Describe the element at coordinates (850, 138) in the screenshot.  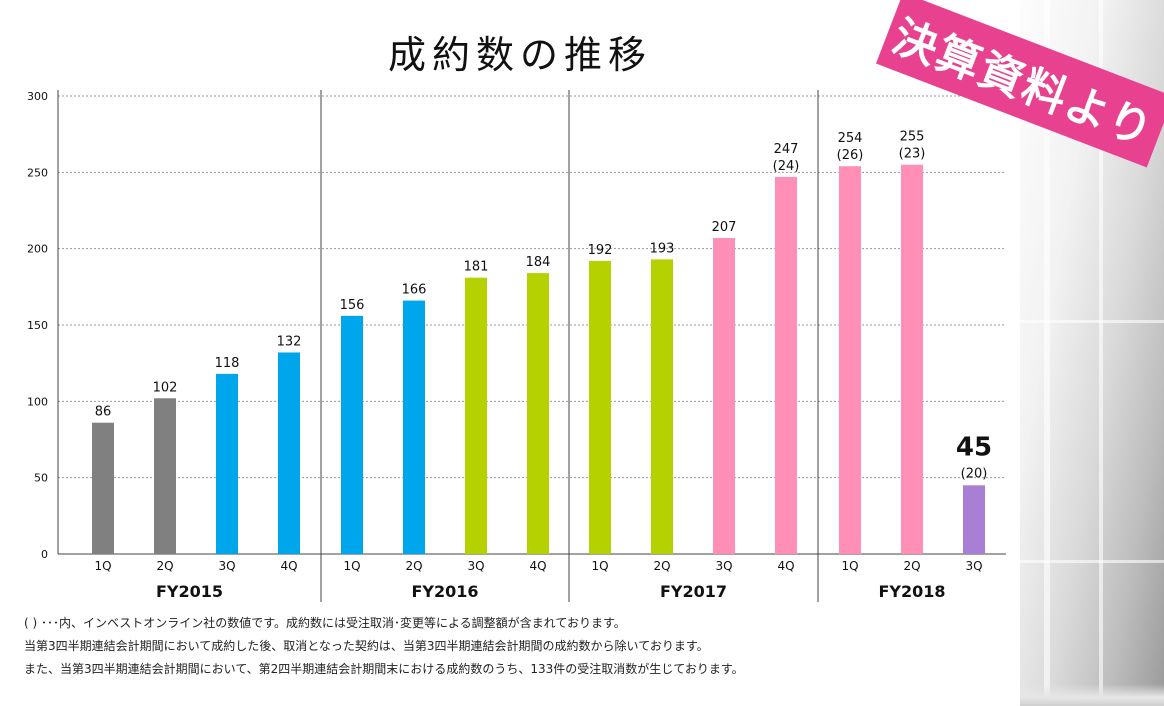
I see `bar-value-label: 254` at that location.